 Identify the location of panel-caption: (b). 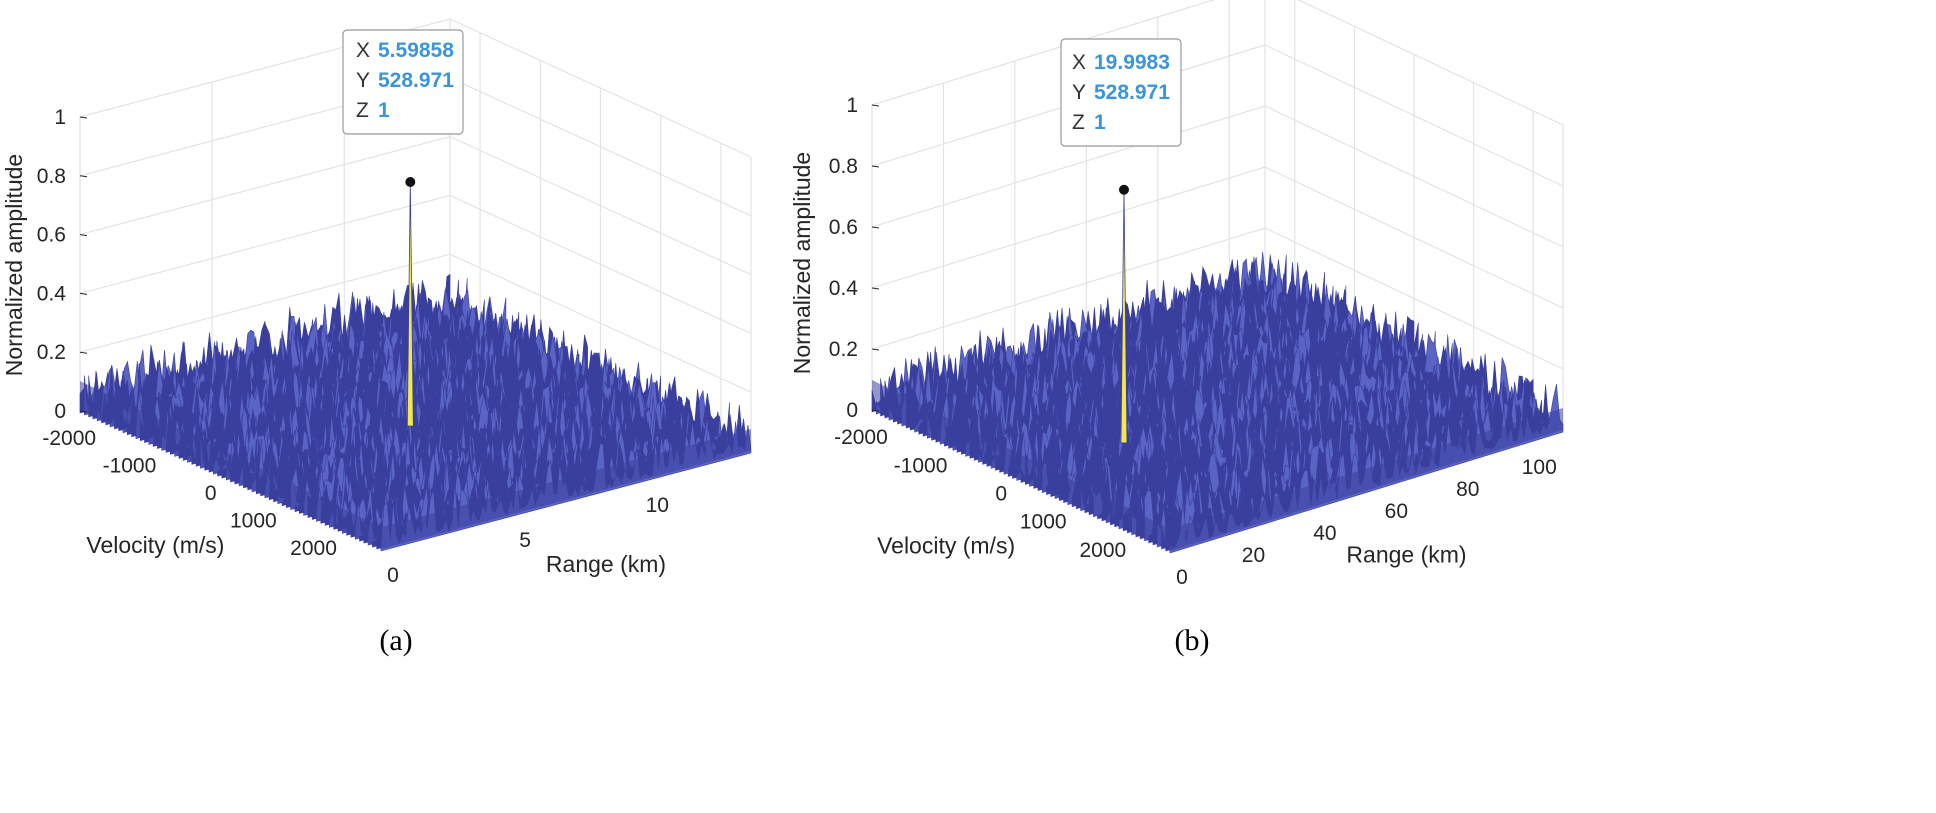
(1192, 640).